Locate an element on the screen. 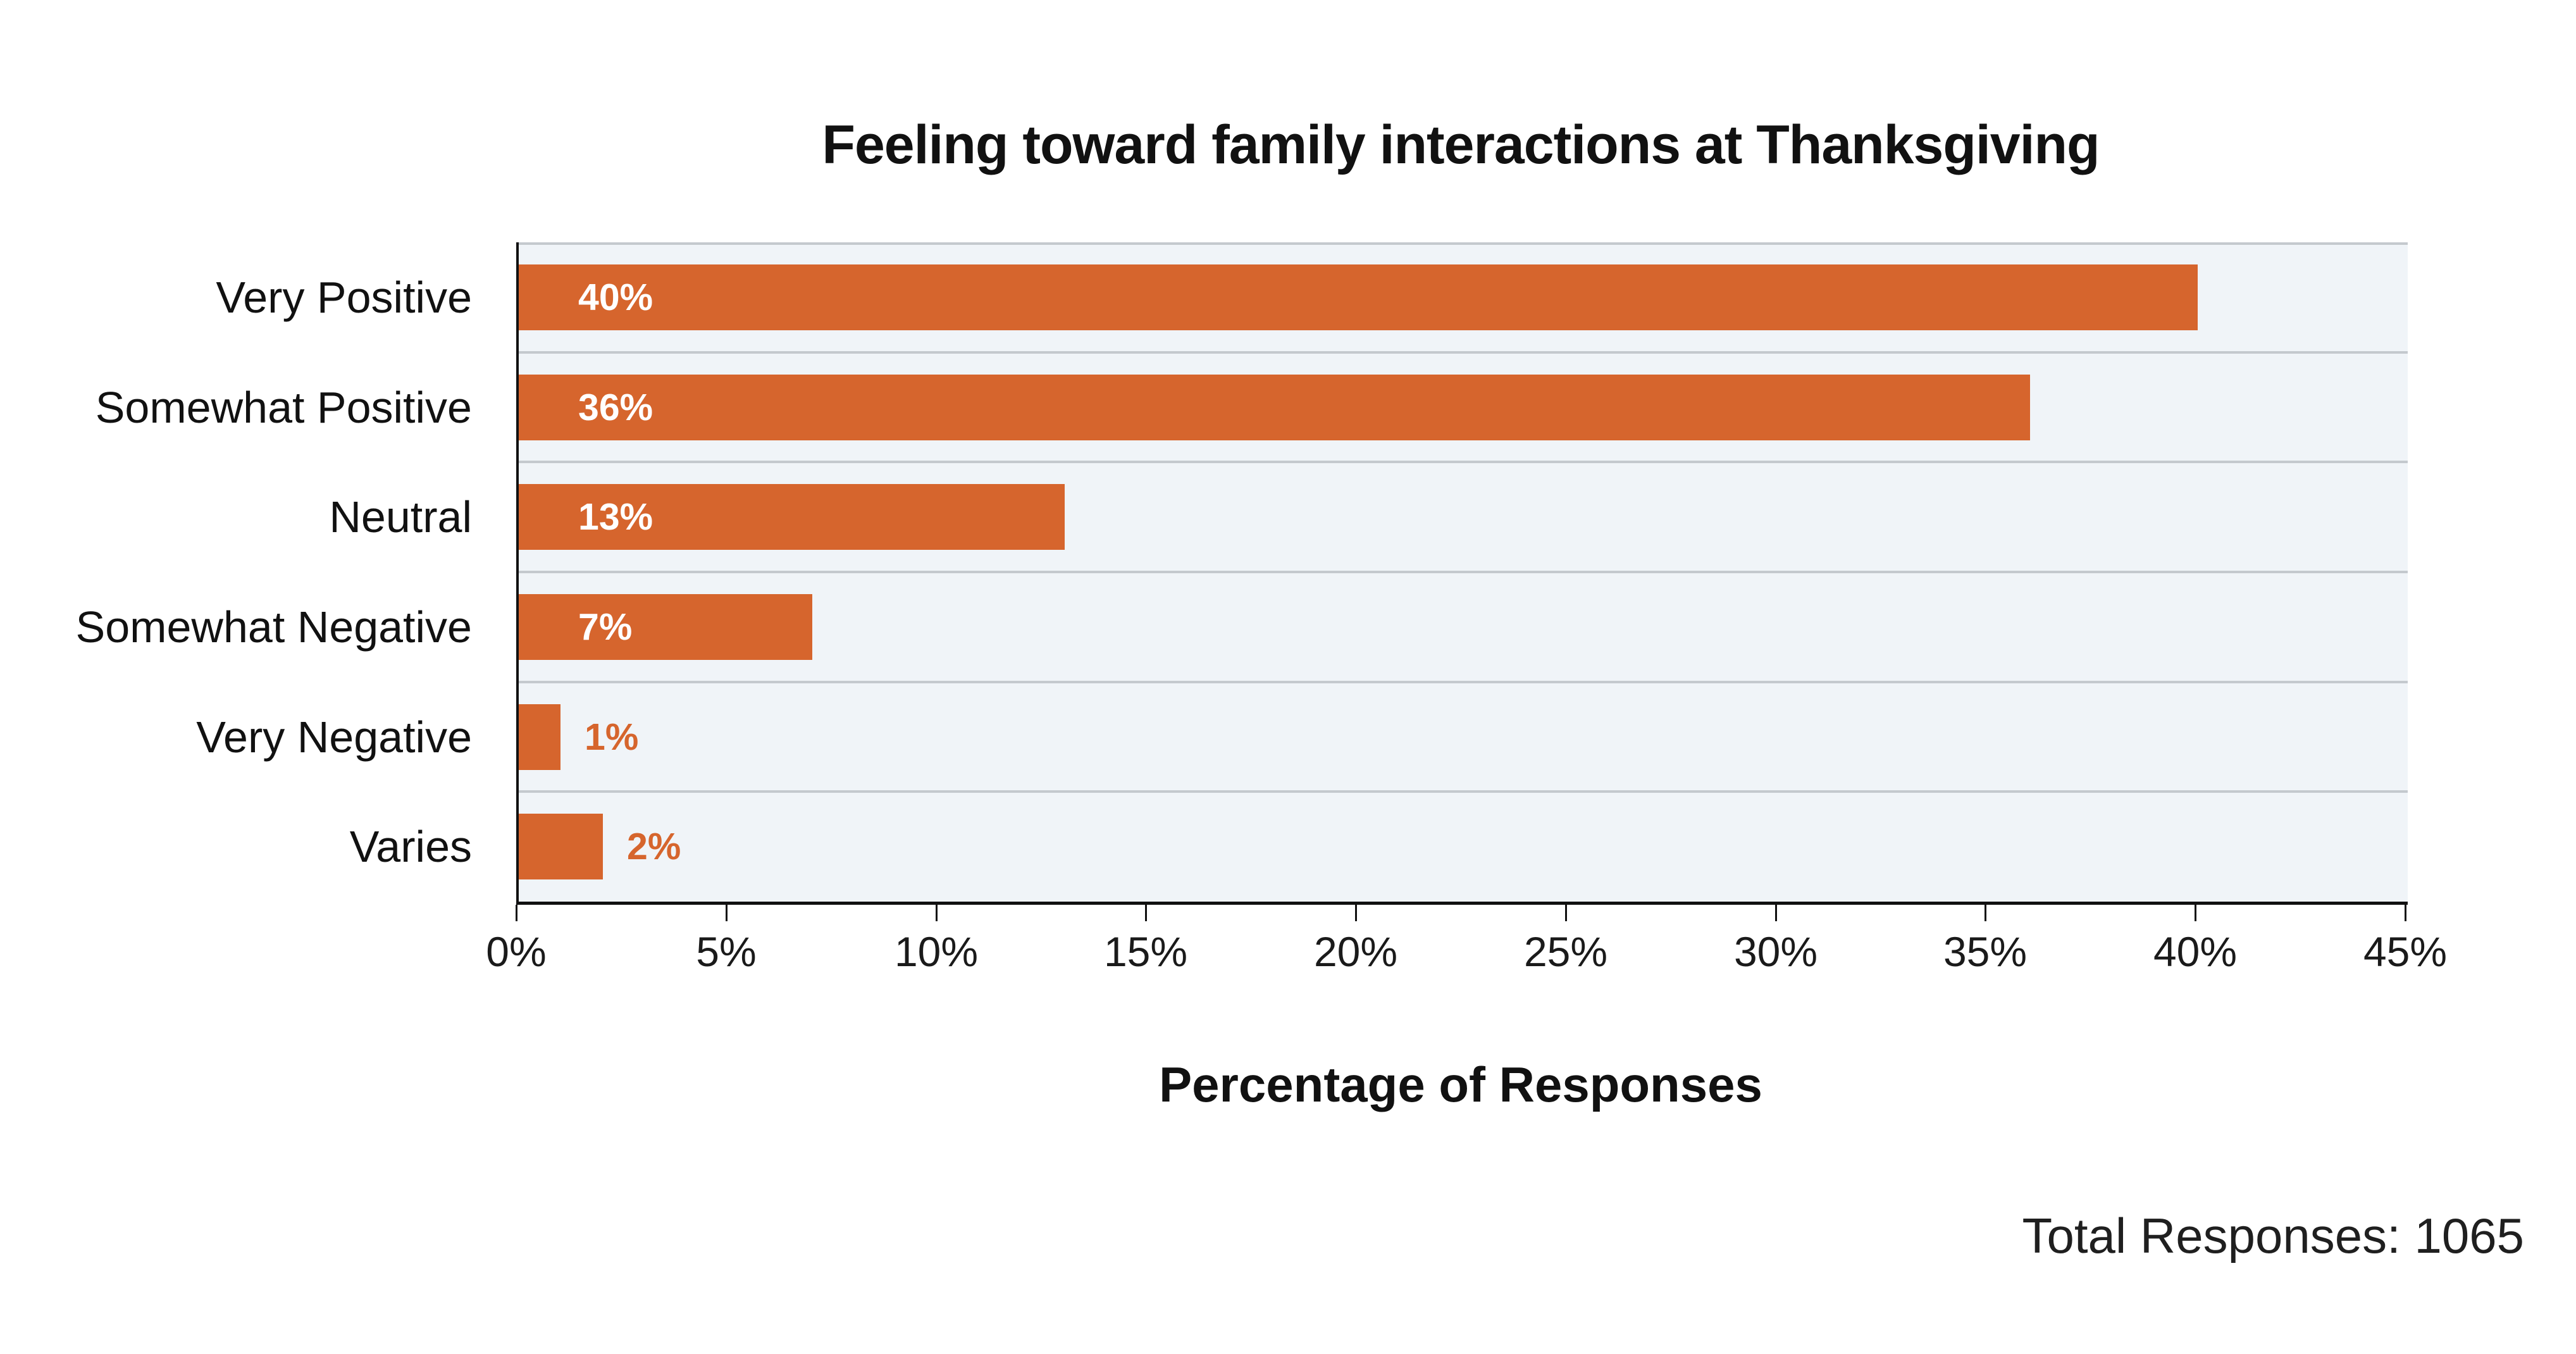  category-label: Somewhat Negative is located at coordinates (274, 627).